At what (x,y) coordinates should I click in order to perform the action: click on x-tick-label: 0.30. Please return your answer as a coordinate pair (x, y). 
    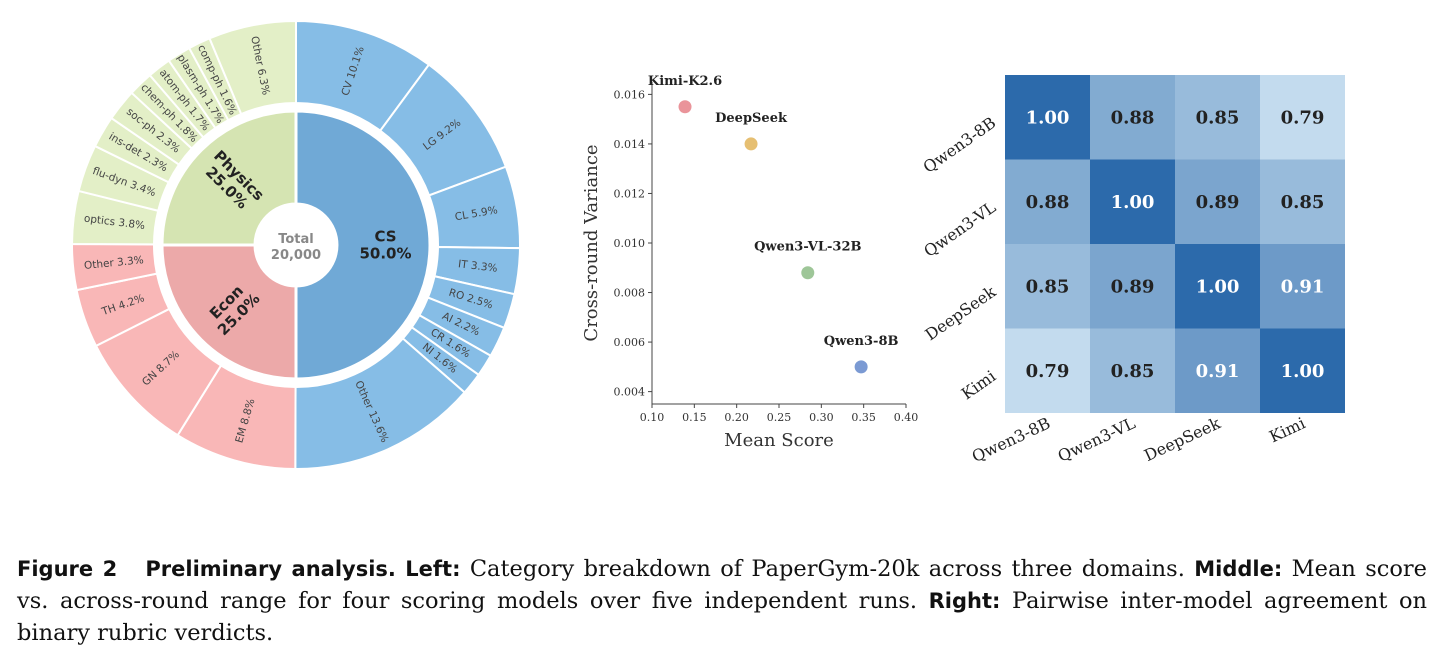
    Looking at the image, I should click on (821, 417).